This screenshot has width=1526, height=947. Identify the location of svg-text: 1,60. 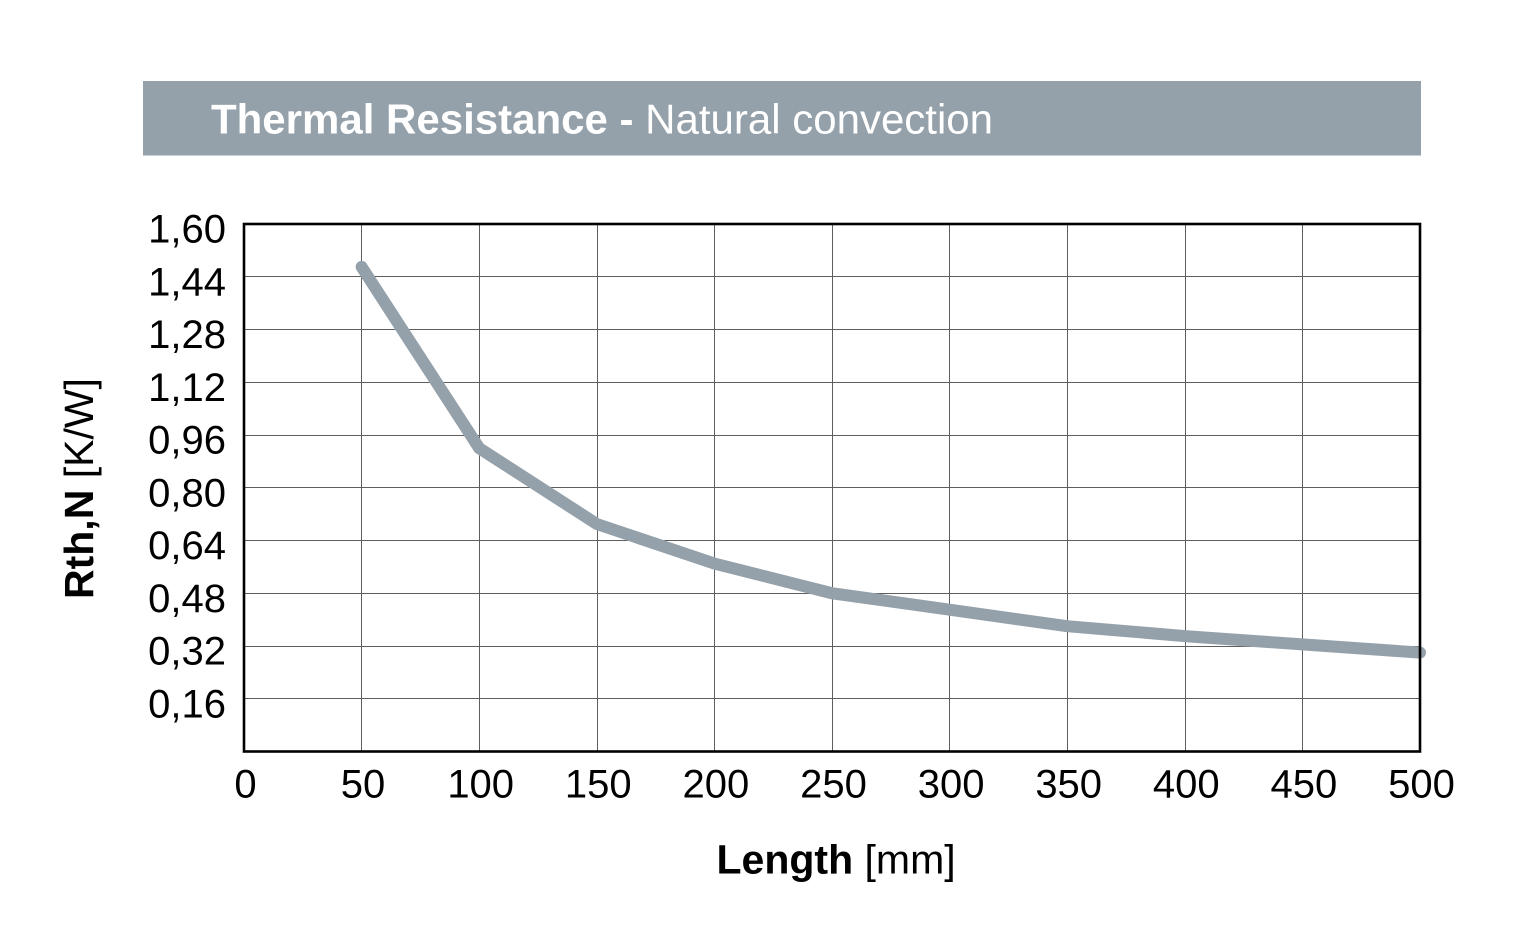
(187, 230).